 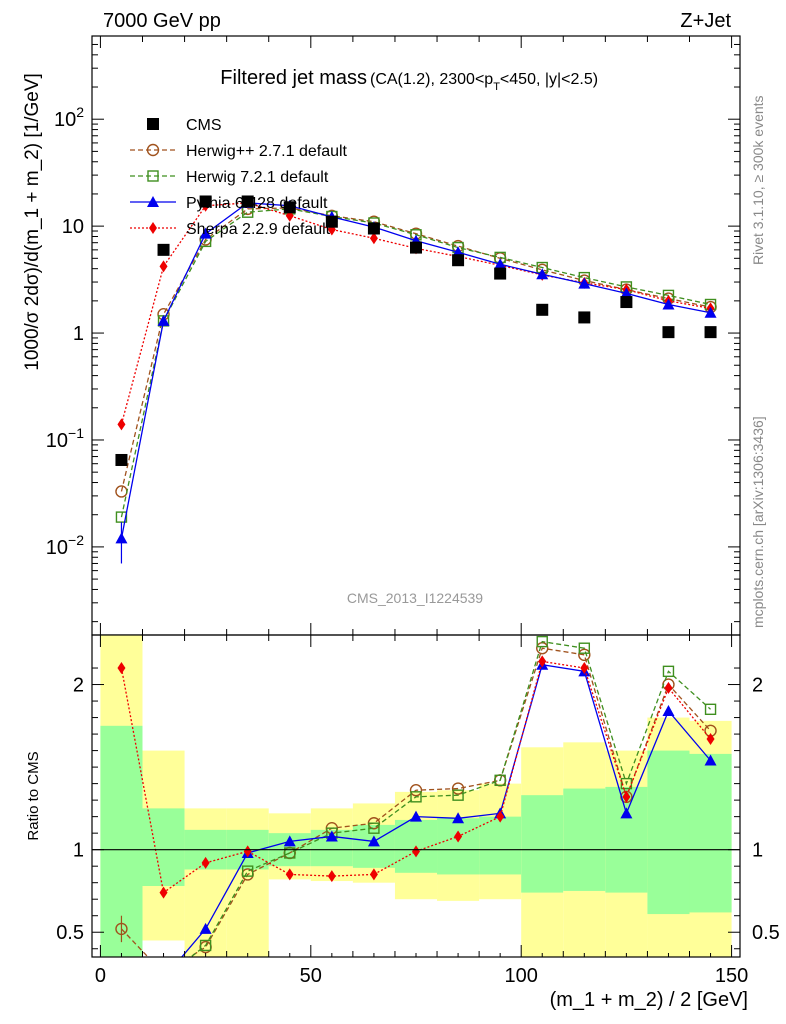 What do you see at coordinates (65, 545) in the screenshot?
I see `y-tick-label: 10⁻²` at bounding box center [65, 545].